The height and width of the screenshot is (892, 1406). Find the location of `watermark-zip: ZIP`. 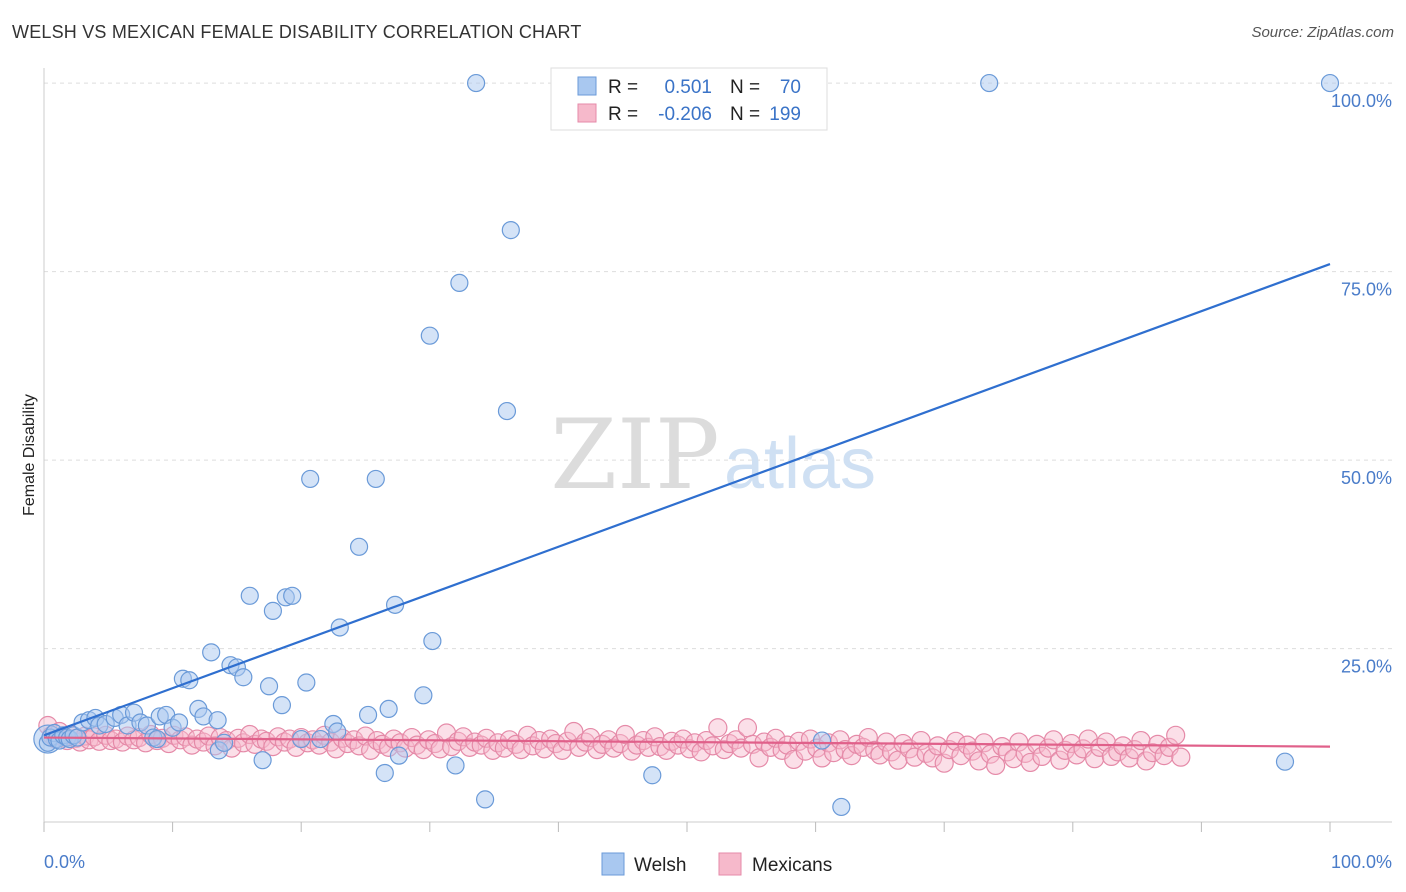

watermark-zip: ZIP is located at coordinates (634, 455).